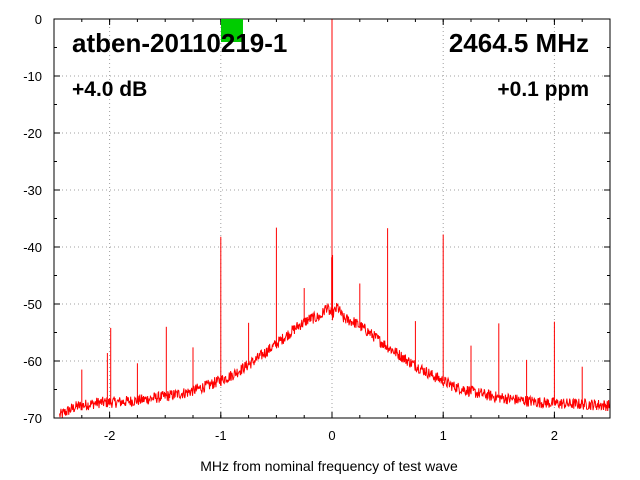 The width and height of the screenshot is (640, 480). Describe the element at coordinates (110, 435) in the screenshot. I see `x-tick-label: -2` at that location.